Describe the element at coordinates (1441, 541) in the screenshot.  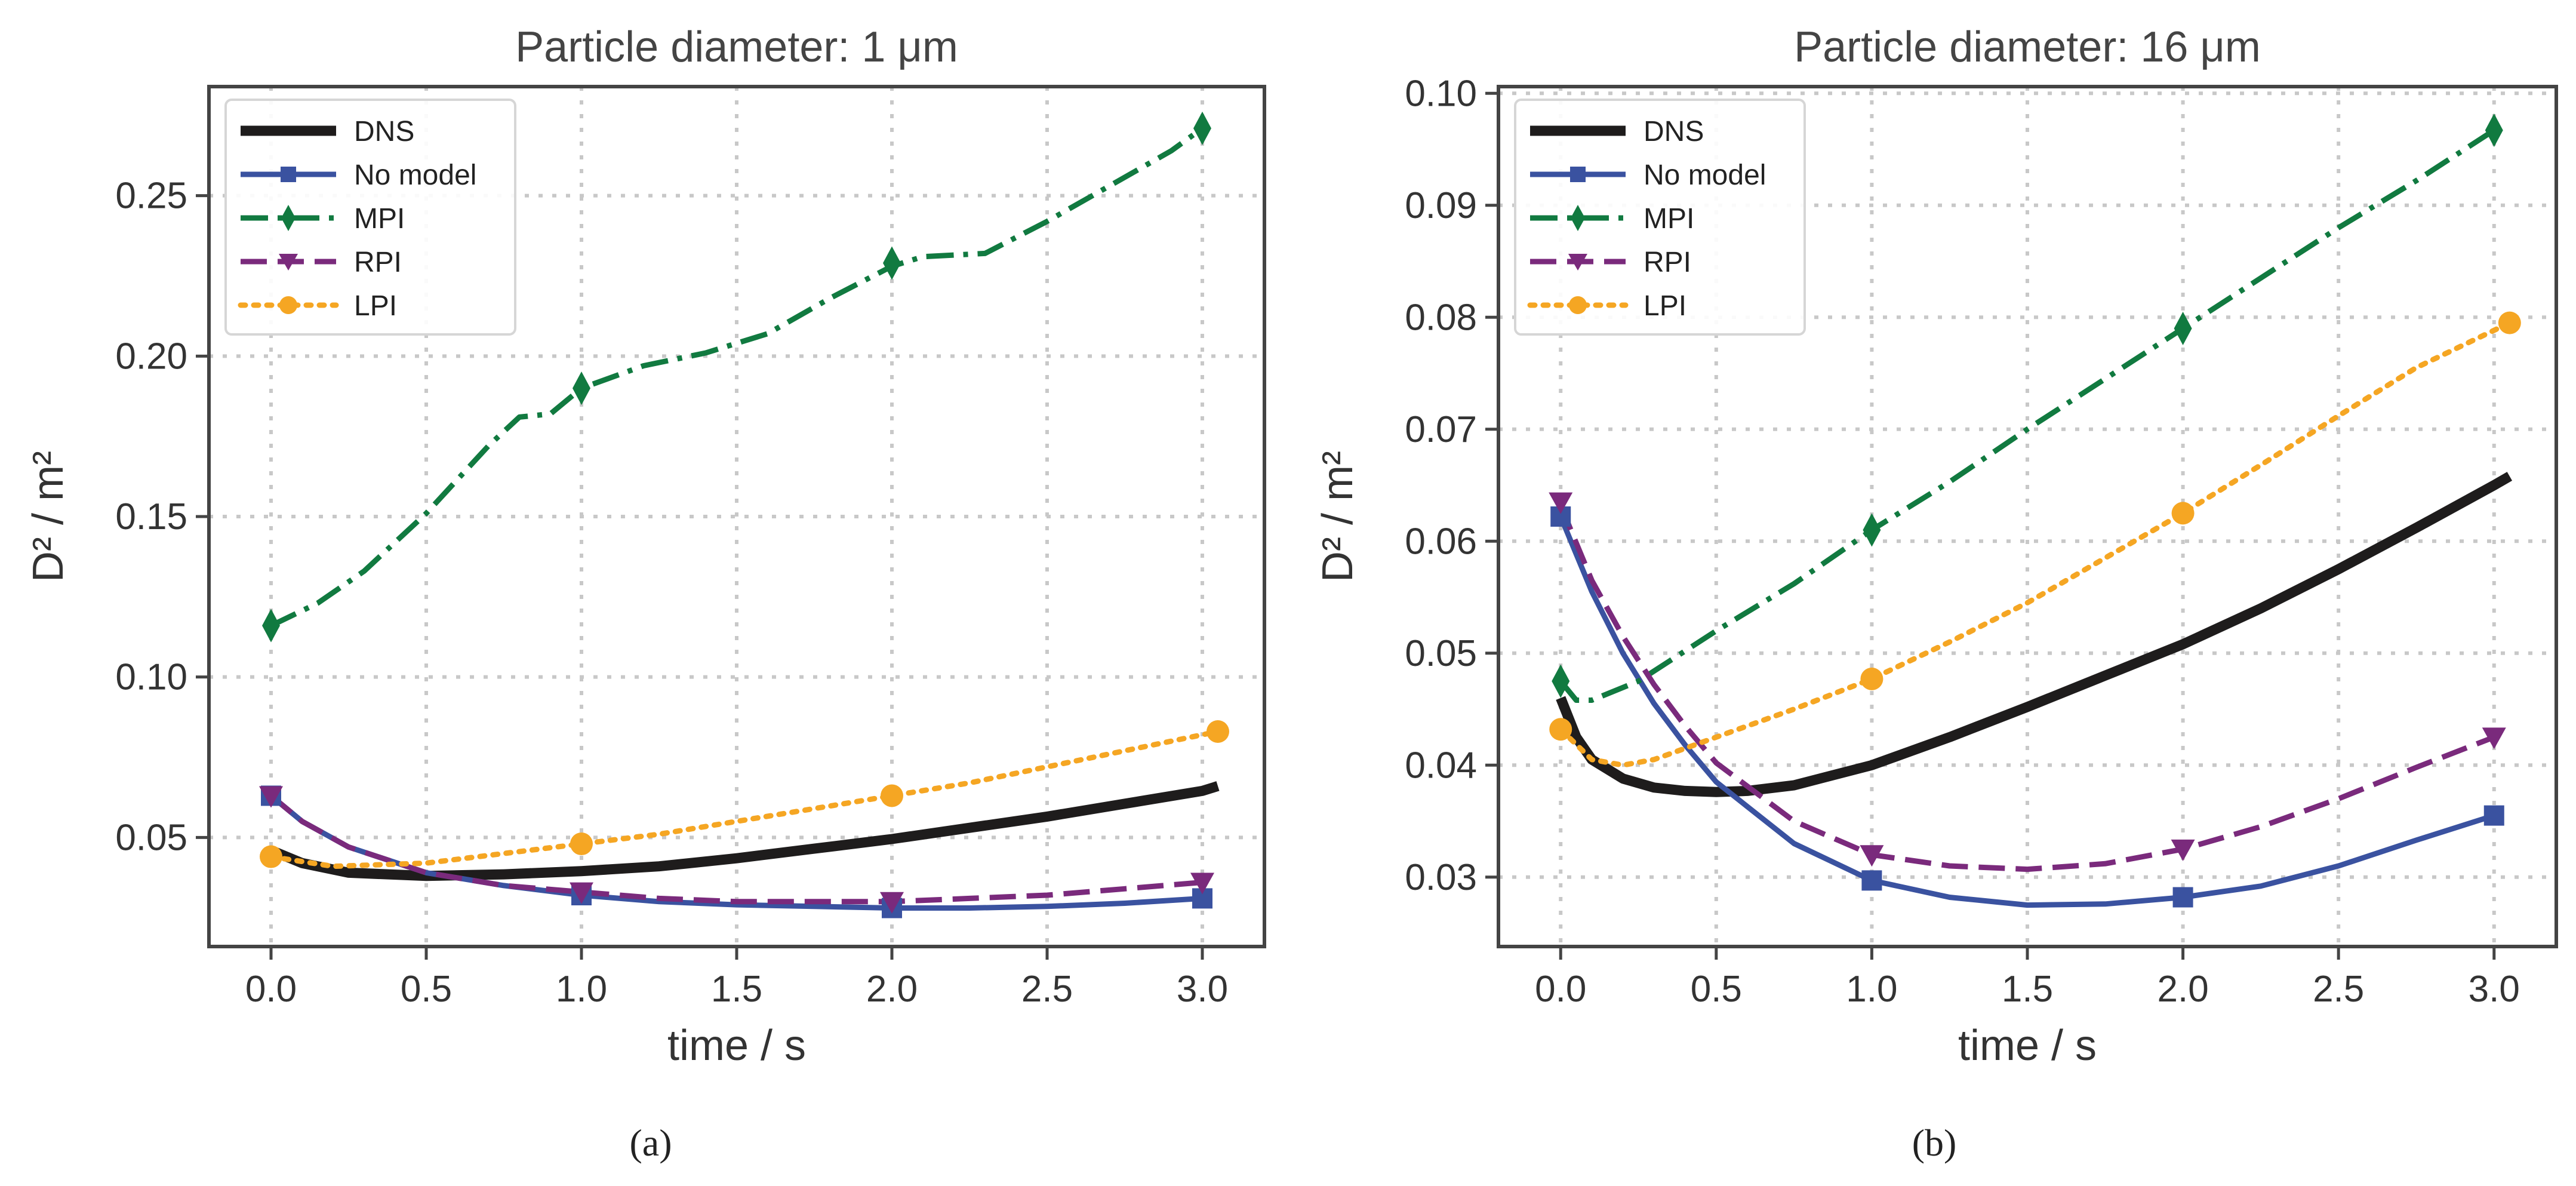
I see `y-tick-label: 0.06` at that location.